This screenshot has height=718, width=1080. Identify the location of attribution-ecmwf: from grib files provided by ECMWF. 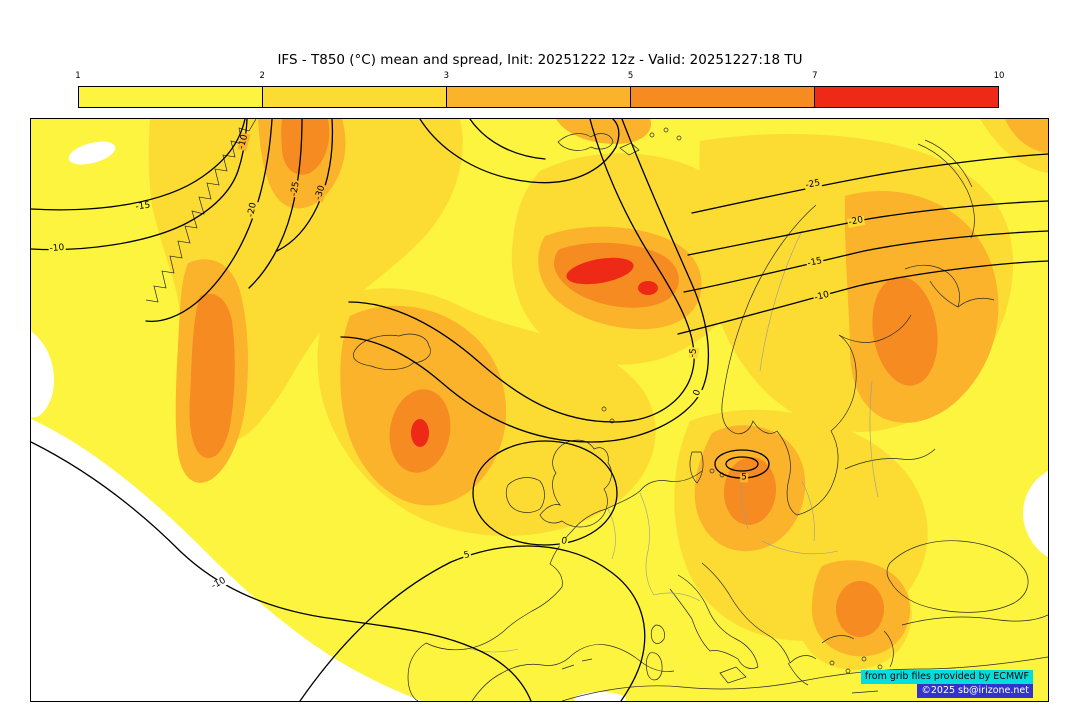
(946, 677).